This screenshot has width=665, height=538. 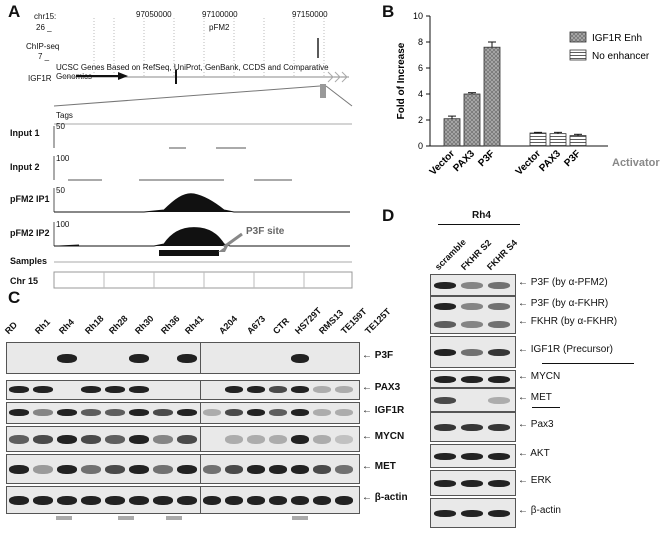 I want to click on panel-label-b: B, so click(x=388, y=11).